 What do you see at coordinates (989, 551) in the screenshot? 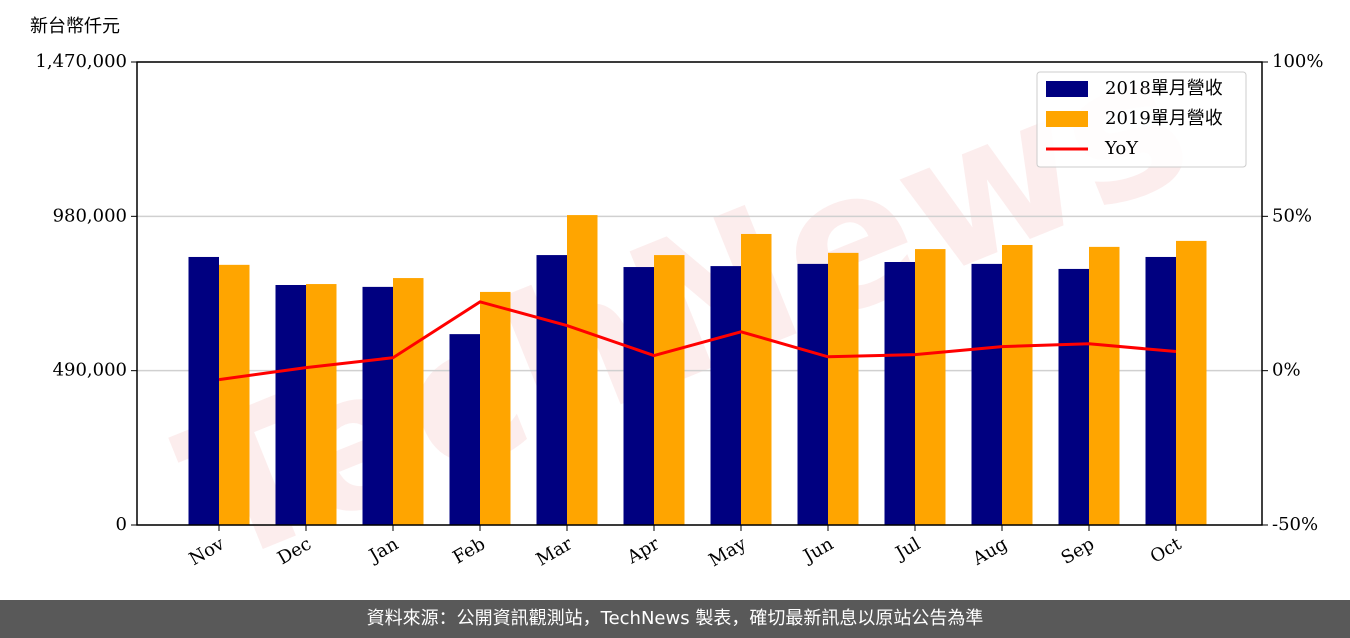
I see `x-tick-label: Aug` at bounding box center [989, 551].